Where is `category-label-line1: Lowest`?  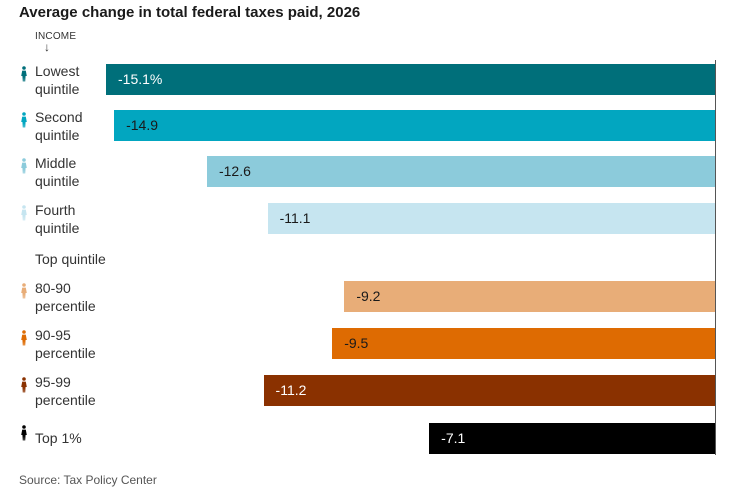
category-label-line1: Lowest is located at coordinates (57, 71).